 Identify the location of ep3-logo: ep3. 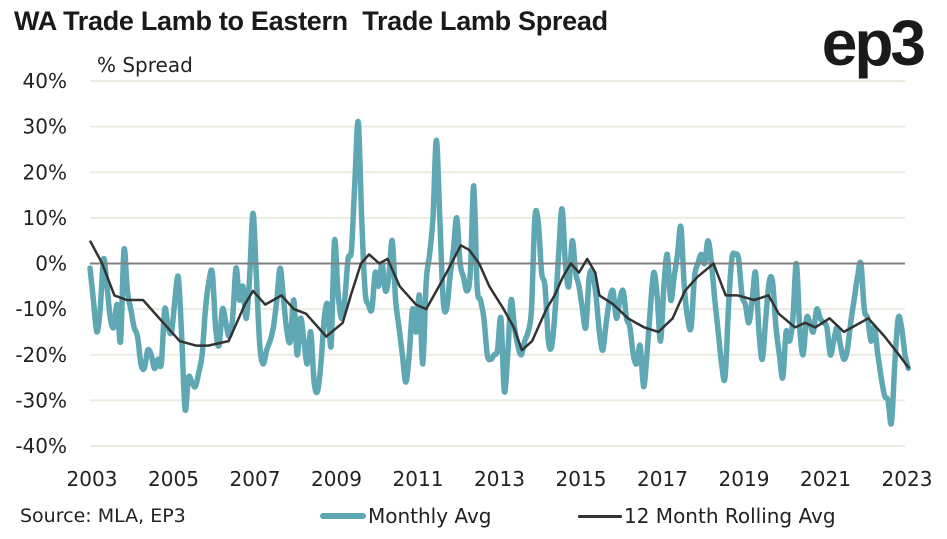
(873, 43).